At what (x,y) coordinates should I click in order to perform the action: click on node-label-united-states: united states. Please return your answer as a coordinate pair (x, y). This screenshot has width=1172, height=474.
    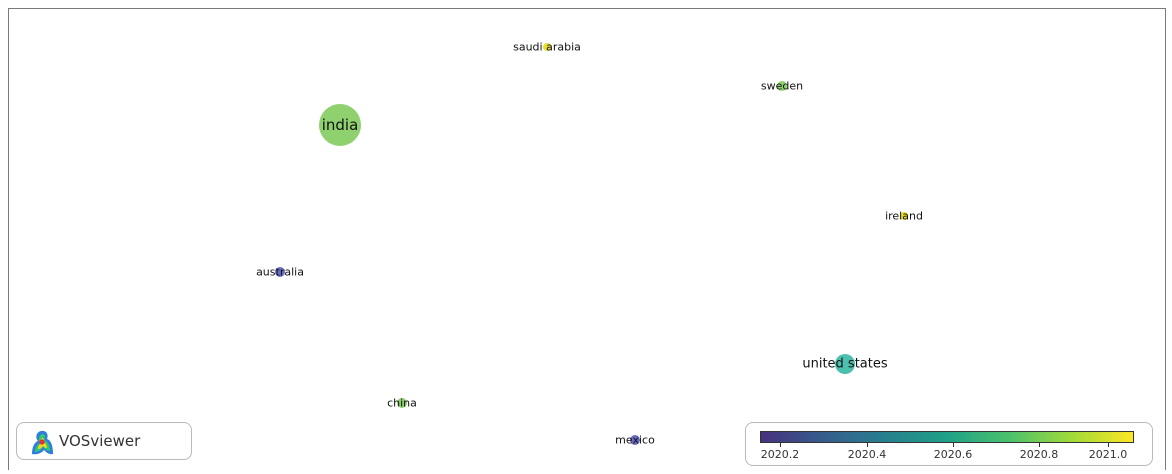
    Looking at the image, I should click on (845, 364).